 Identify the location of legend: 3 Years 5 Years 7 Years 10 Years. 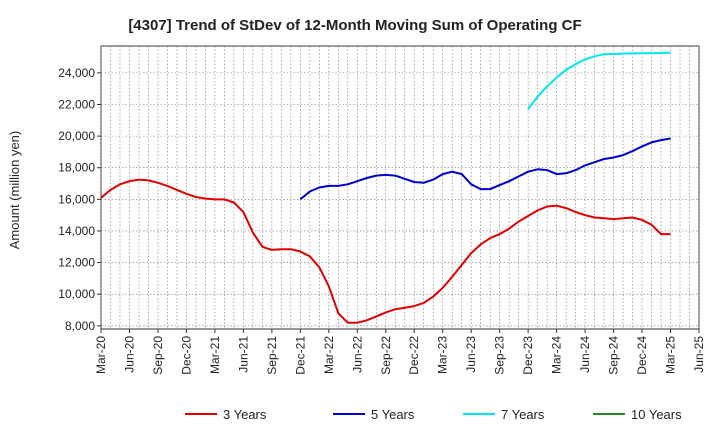
(433, 414).